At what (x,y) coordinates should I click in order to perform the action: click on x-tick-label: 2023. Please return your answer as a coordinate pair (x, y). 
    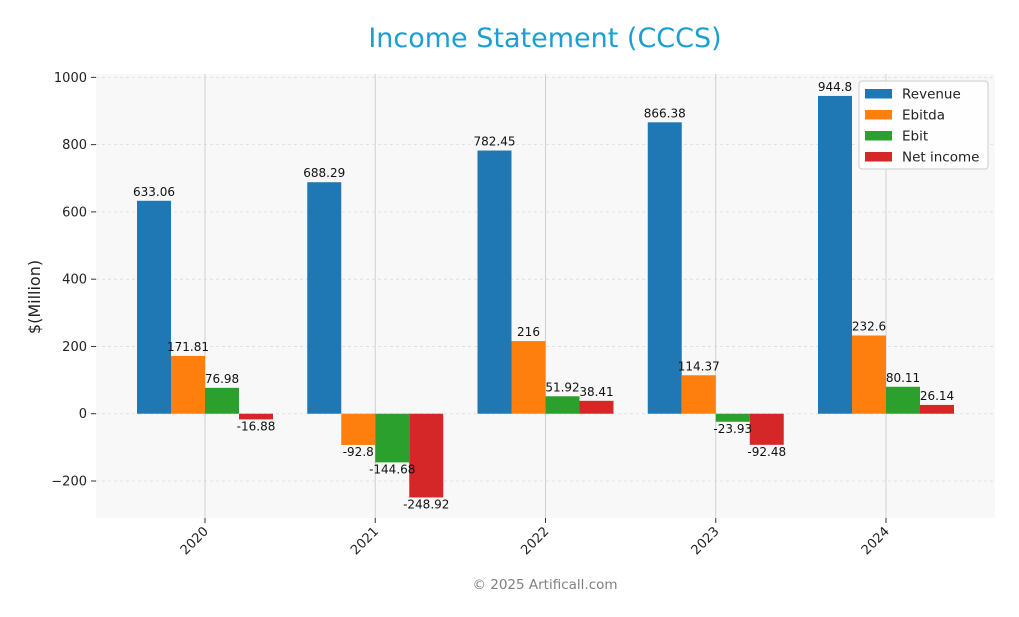
    Looking at the image, I should click on (706, 541).